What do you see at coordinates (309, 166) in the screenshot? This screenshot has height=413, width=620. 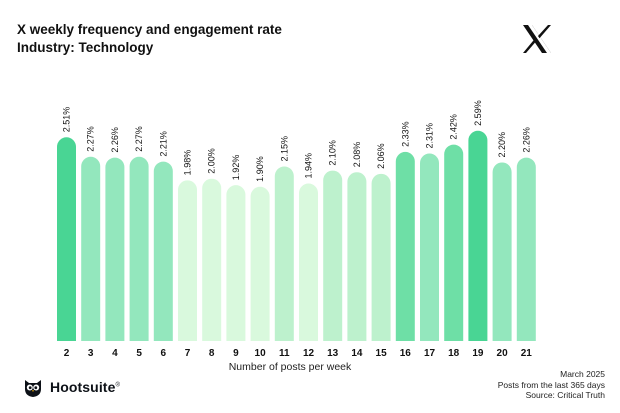 I see `value-label-12: 1.94%` at bounding box center [309, 166].